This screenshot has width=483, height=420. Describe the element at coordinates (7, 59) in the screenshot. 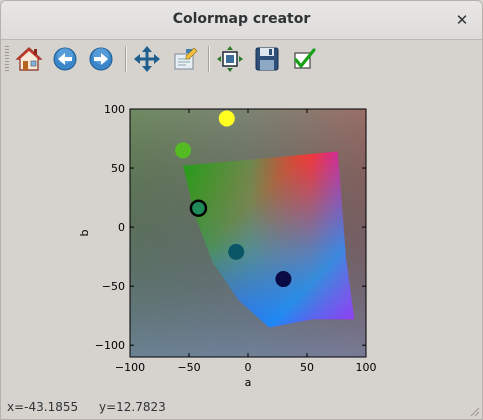

I see `toolbar-grip` at that location.